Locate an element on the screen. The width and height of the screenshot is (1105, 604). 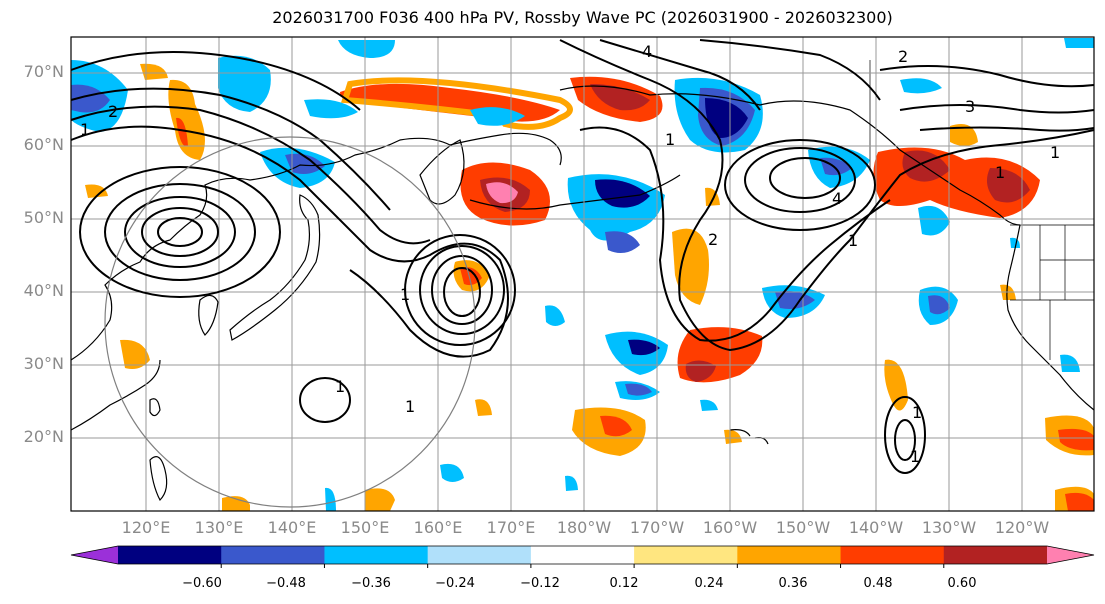
colorbar-outline is located at coordinates (582, 555).